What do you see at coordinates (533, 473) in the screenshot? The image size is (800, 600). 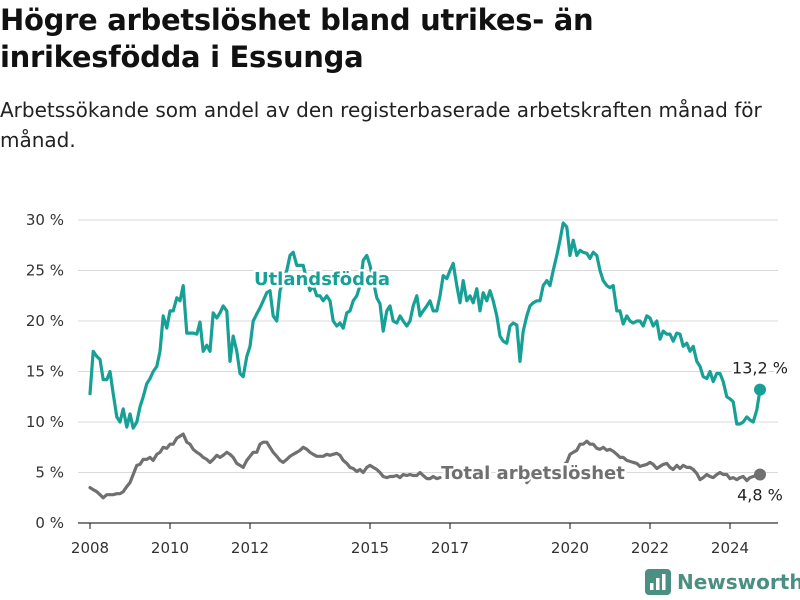 I see `total-series-label: Total arbetslöshet` at bounding box center [533, 473].